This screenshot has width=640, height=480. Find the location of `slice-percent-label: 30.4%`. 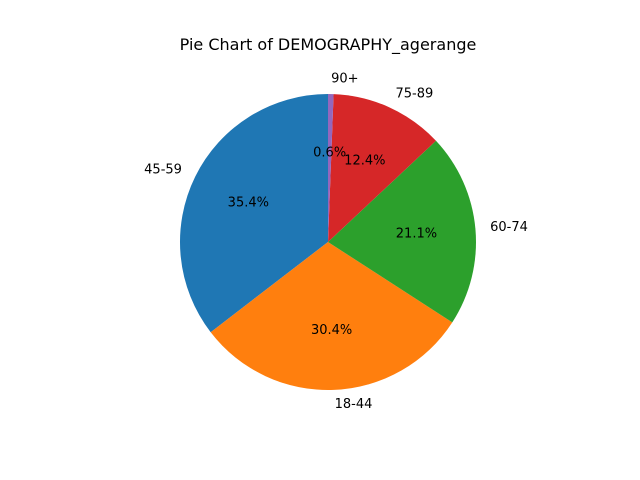

slice-percent-label: 30.4% is located at coordinates (331, 330).